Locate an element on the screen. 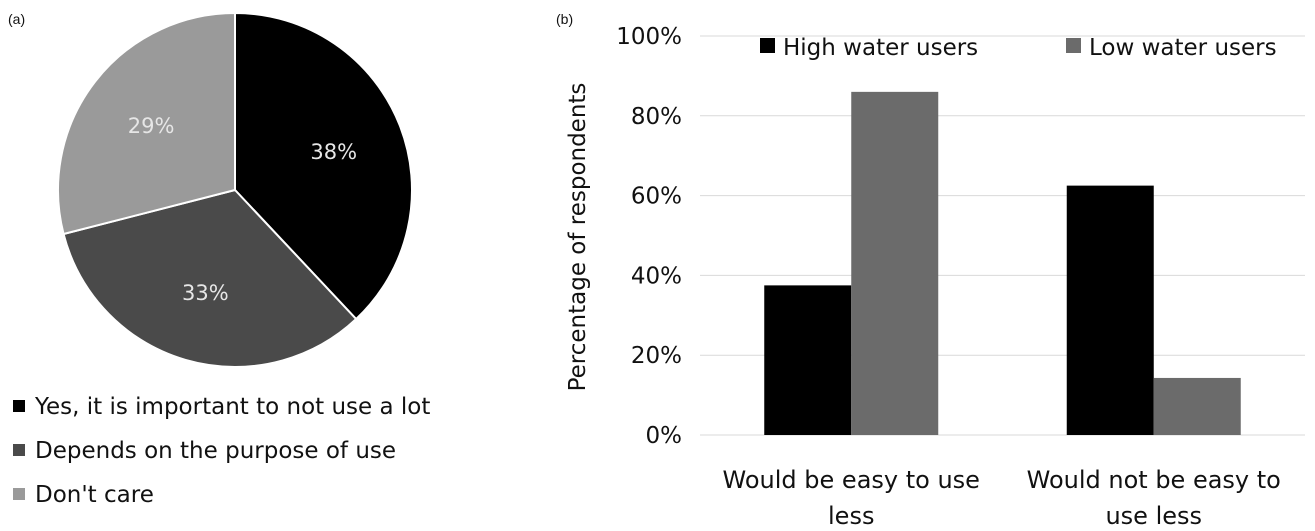  pie-legend-label-1: Yes, it is important to not use a lot is located at coordinates (232, 407).